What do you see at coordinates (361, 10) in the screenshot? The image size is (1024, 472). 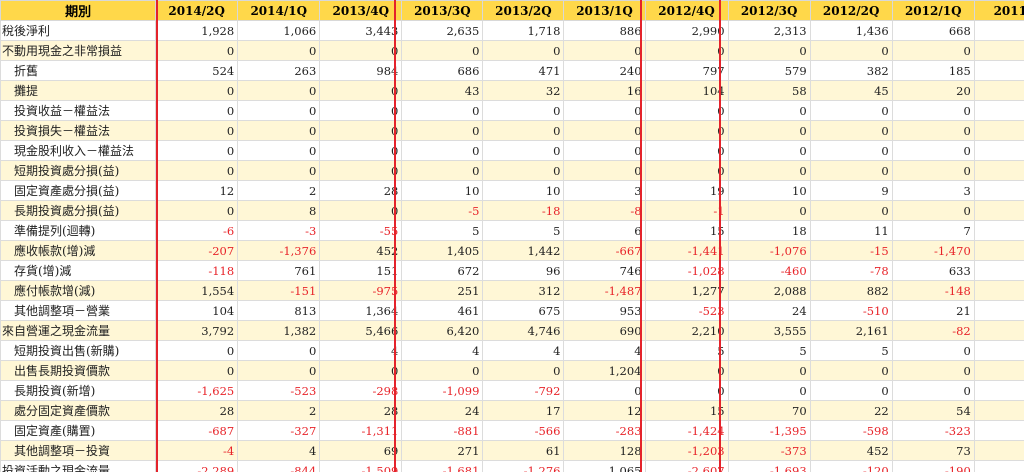 I see `header-col-3: 2013/4Q` at bounding box center [361, 10].